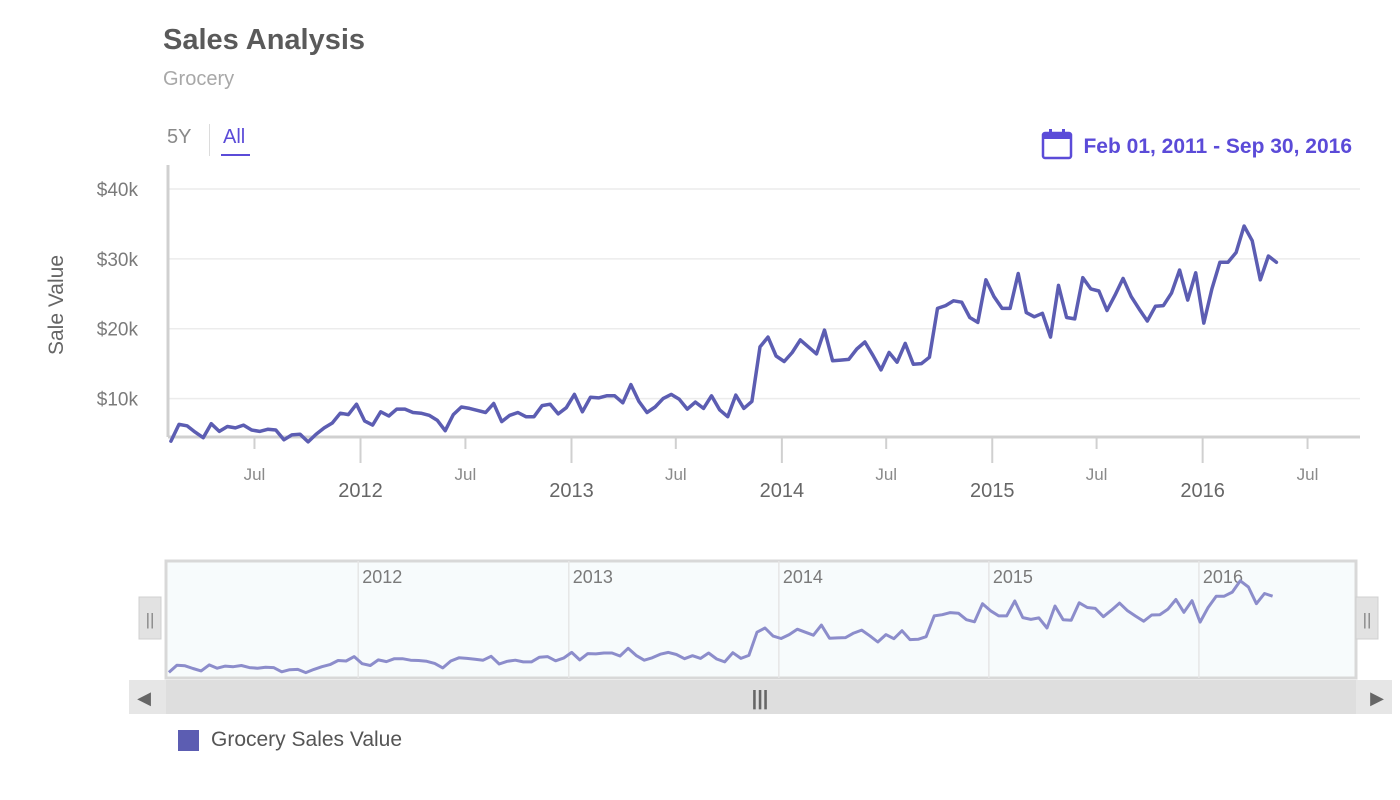  Describe the element at coordinates (571, 491) in the screenshot. I see `x-major-tick-label: 2013` at that location.